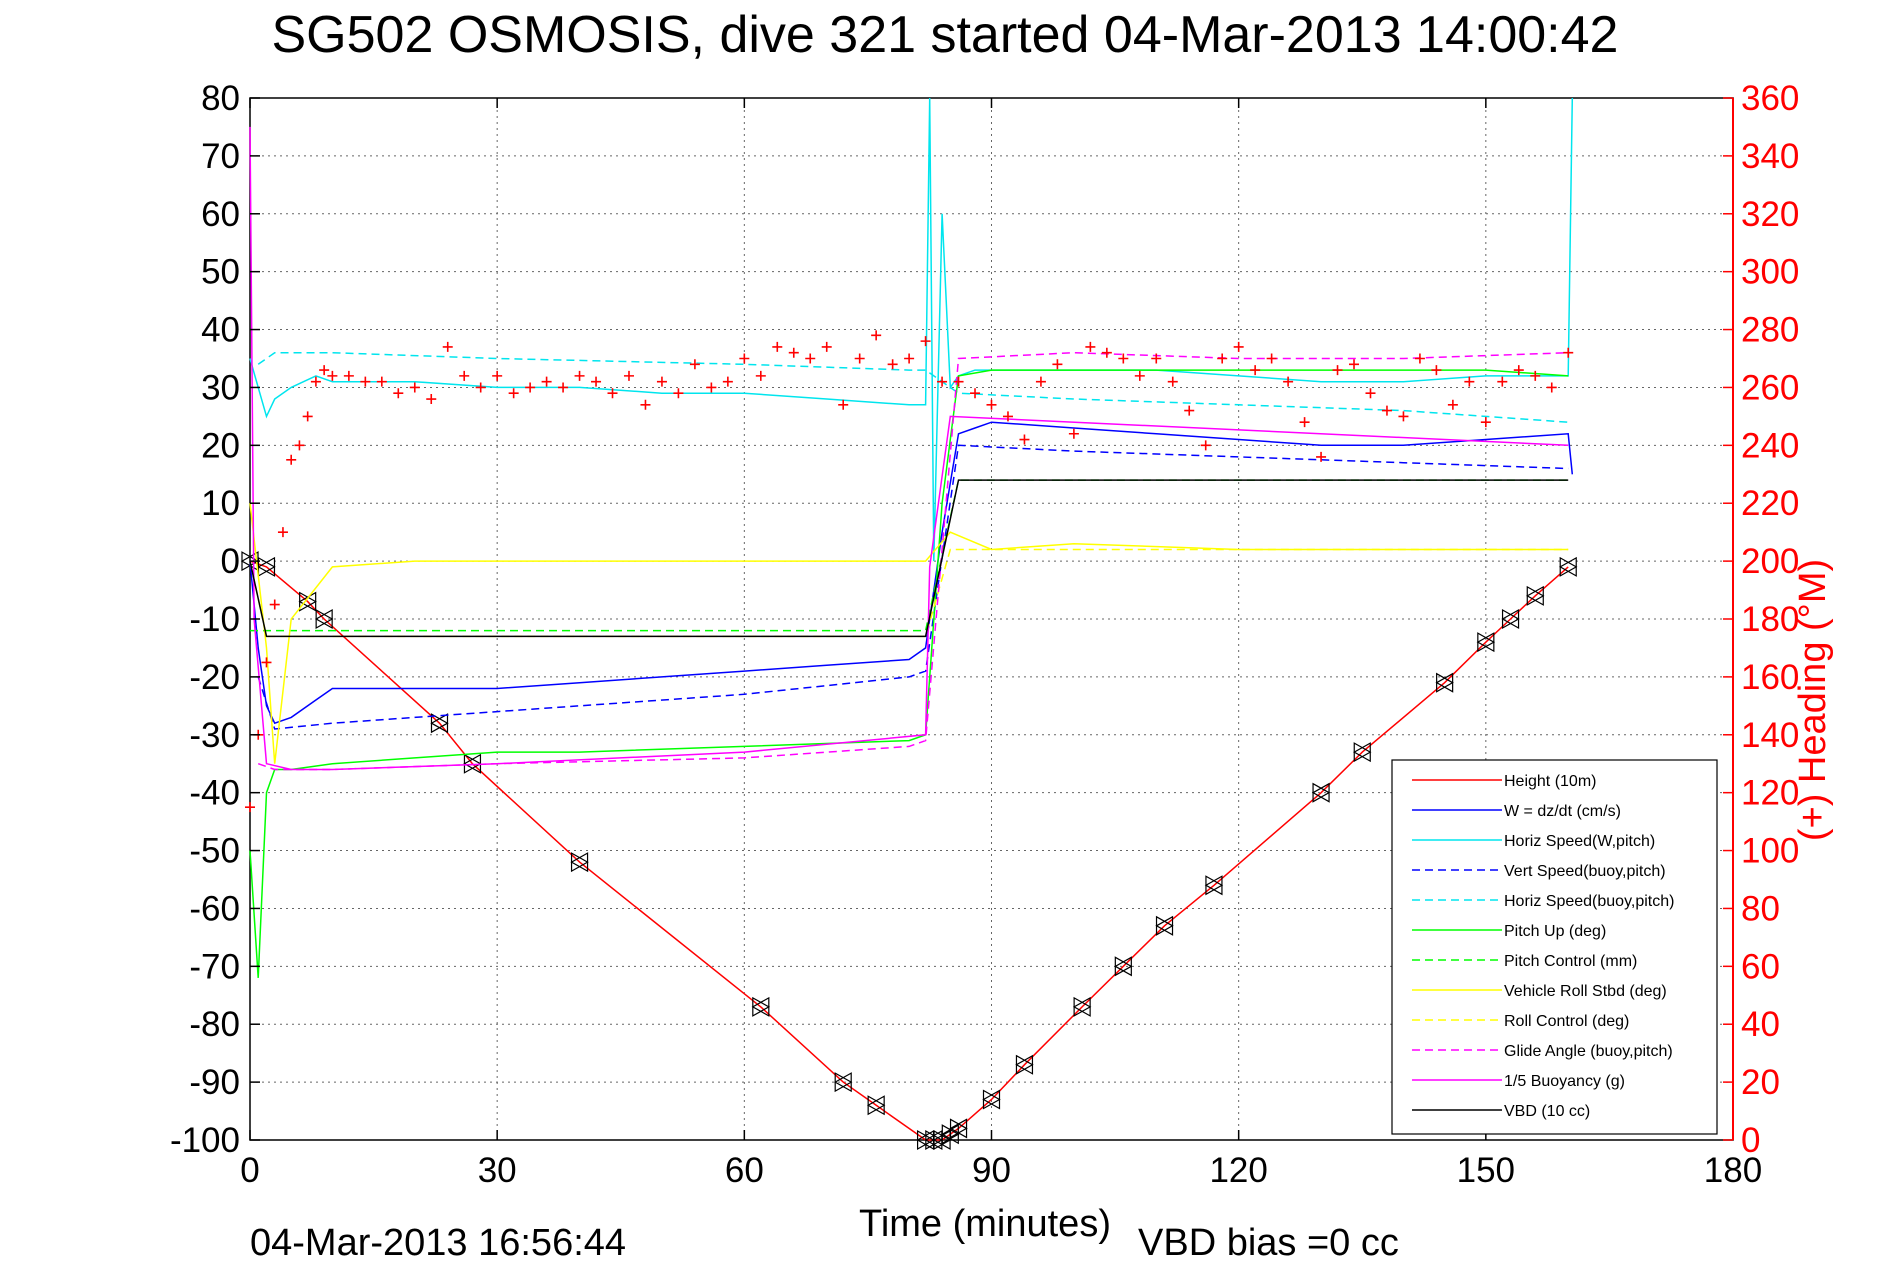  I want to click on right-y-tick-label: 360, so click(1770, 98).